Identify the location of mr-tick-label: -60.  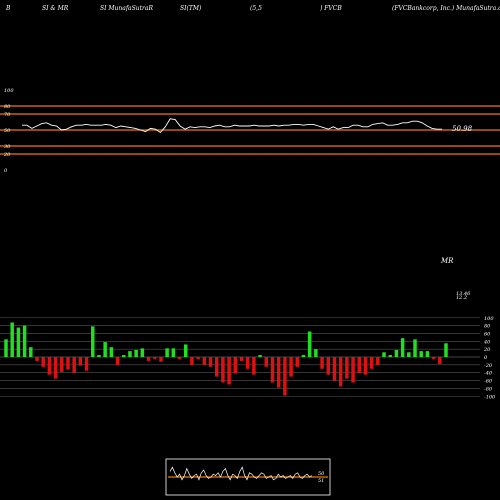
(488, 382).